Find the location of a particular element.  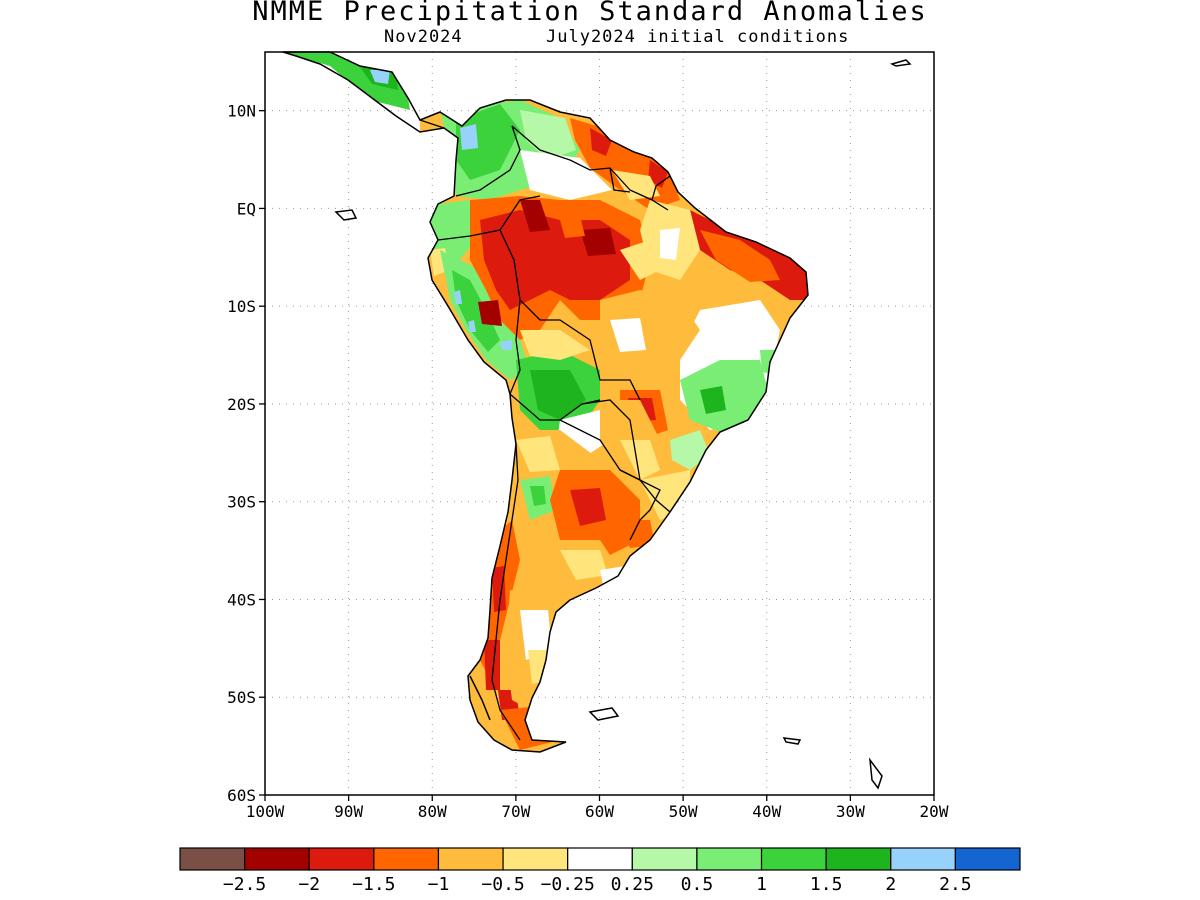

colorbar-label: 0.5 is located at coordinates (697, 884).